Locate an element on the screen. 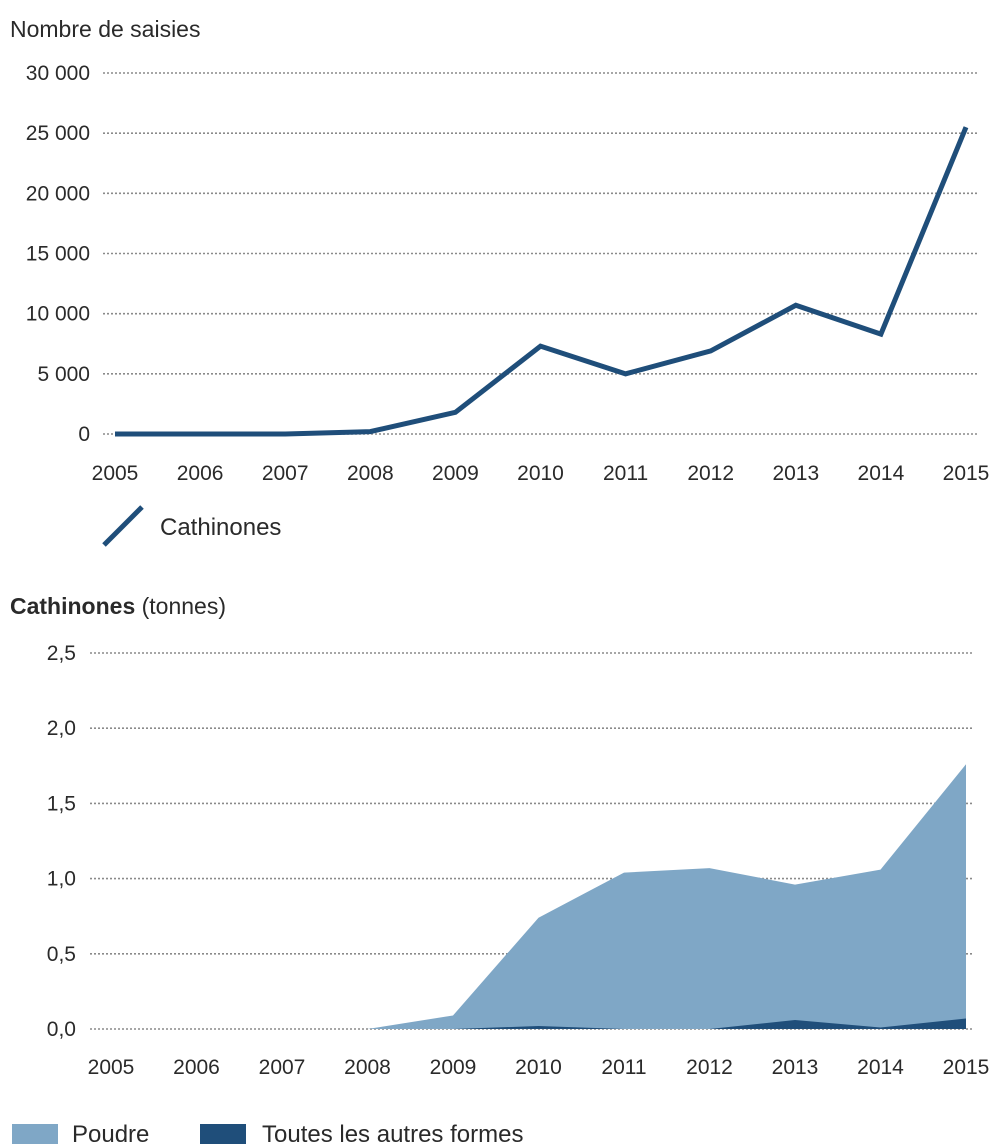 The height and width of the screenshot is (1144, 998). chart1-x-tick-label: 2013 is located at coordinates (795, 473).